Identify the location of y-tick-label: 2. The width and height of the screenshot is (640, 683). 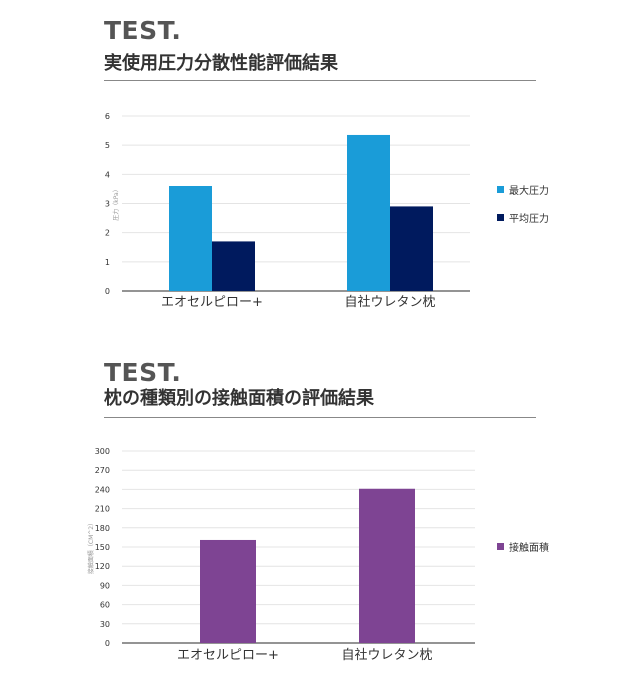
(107, 233).